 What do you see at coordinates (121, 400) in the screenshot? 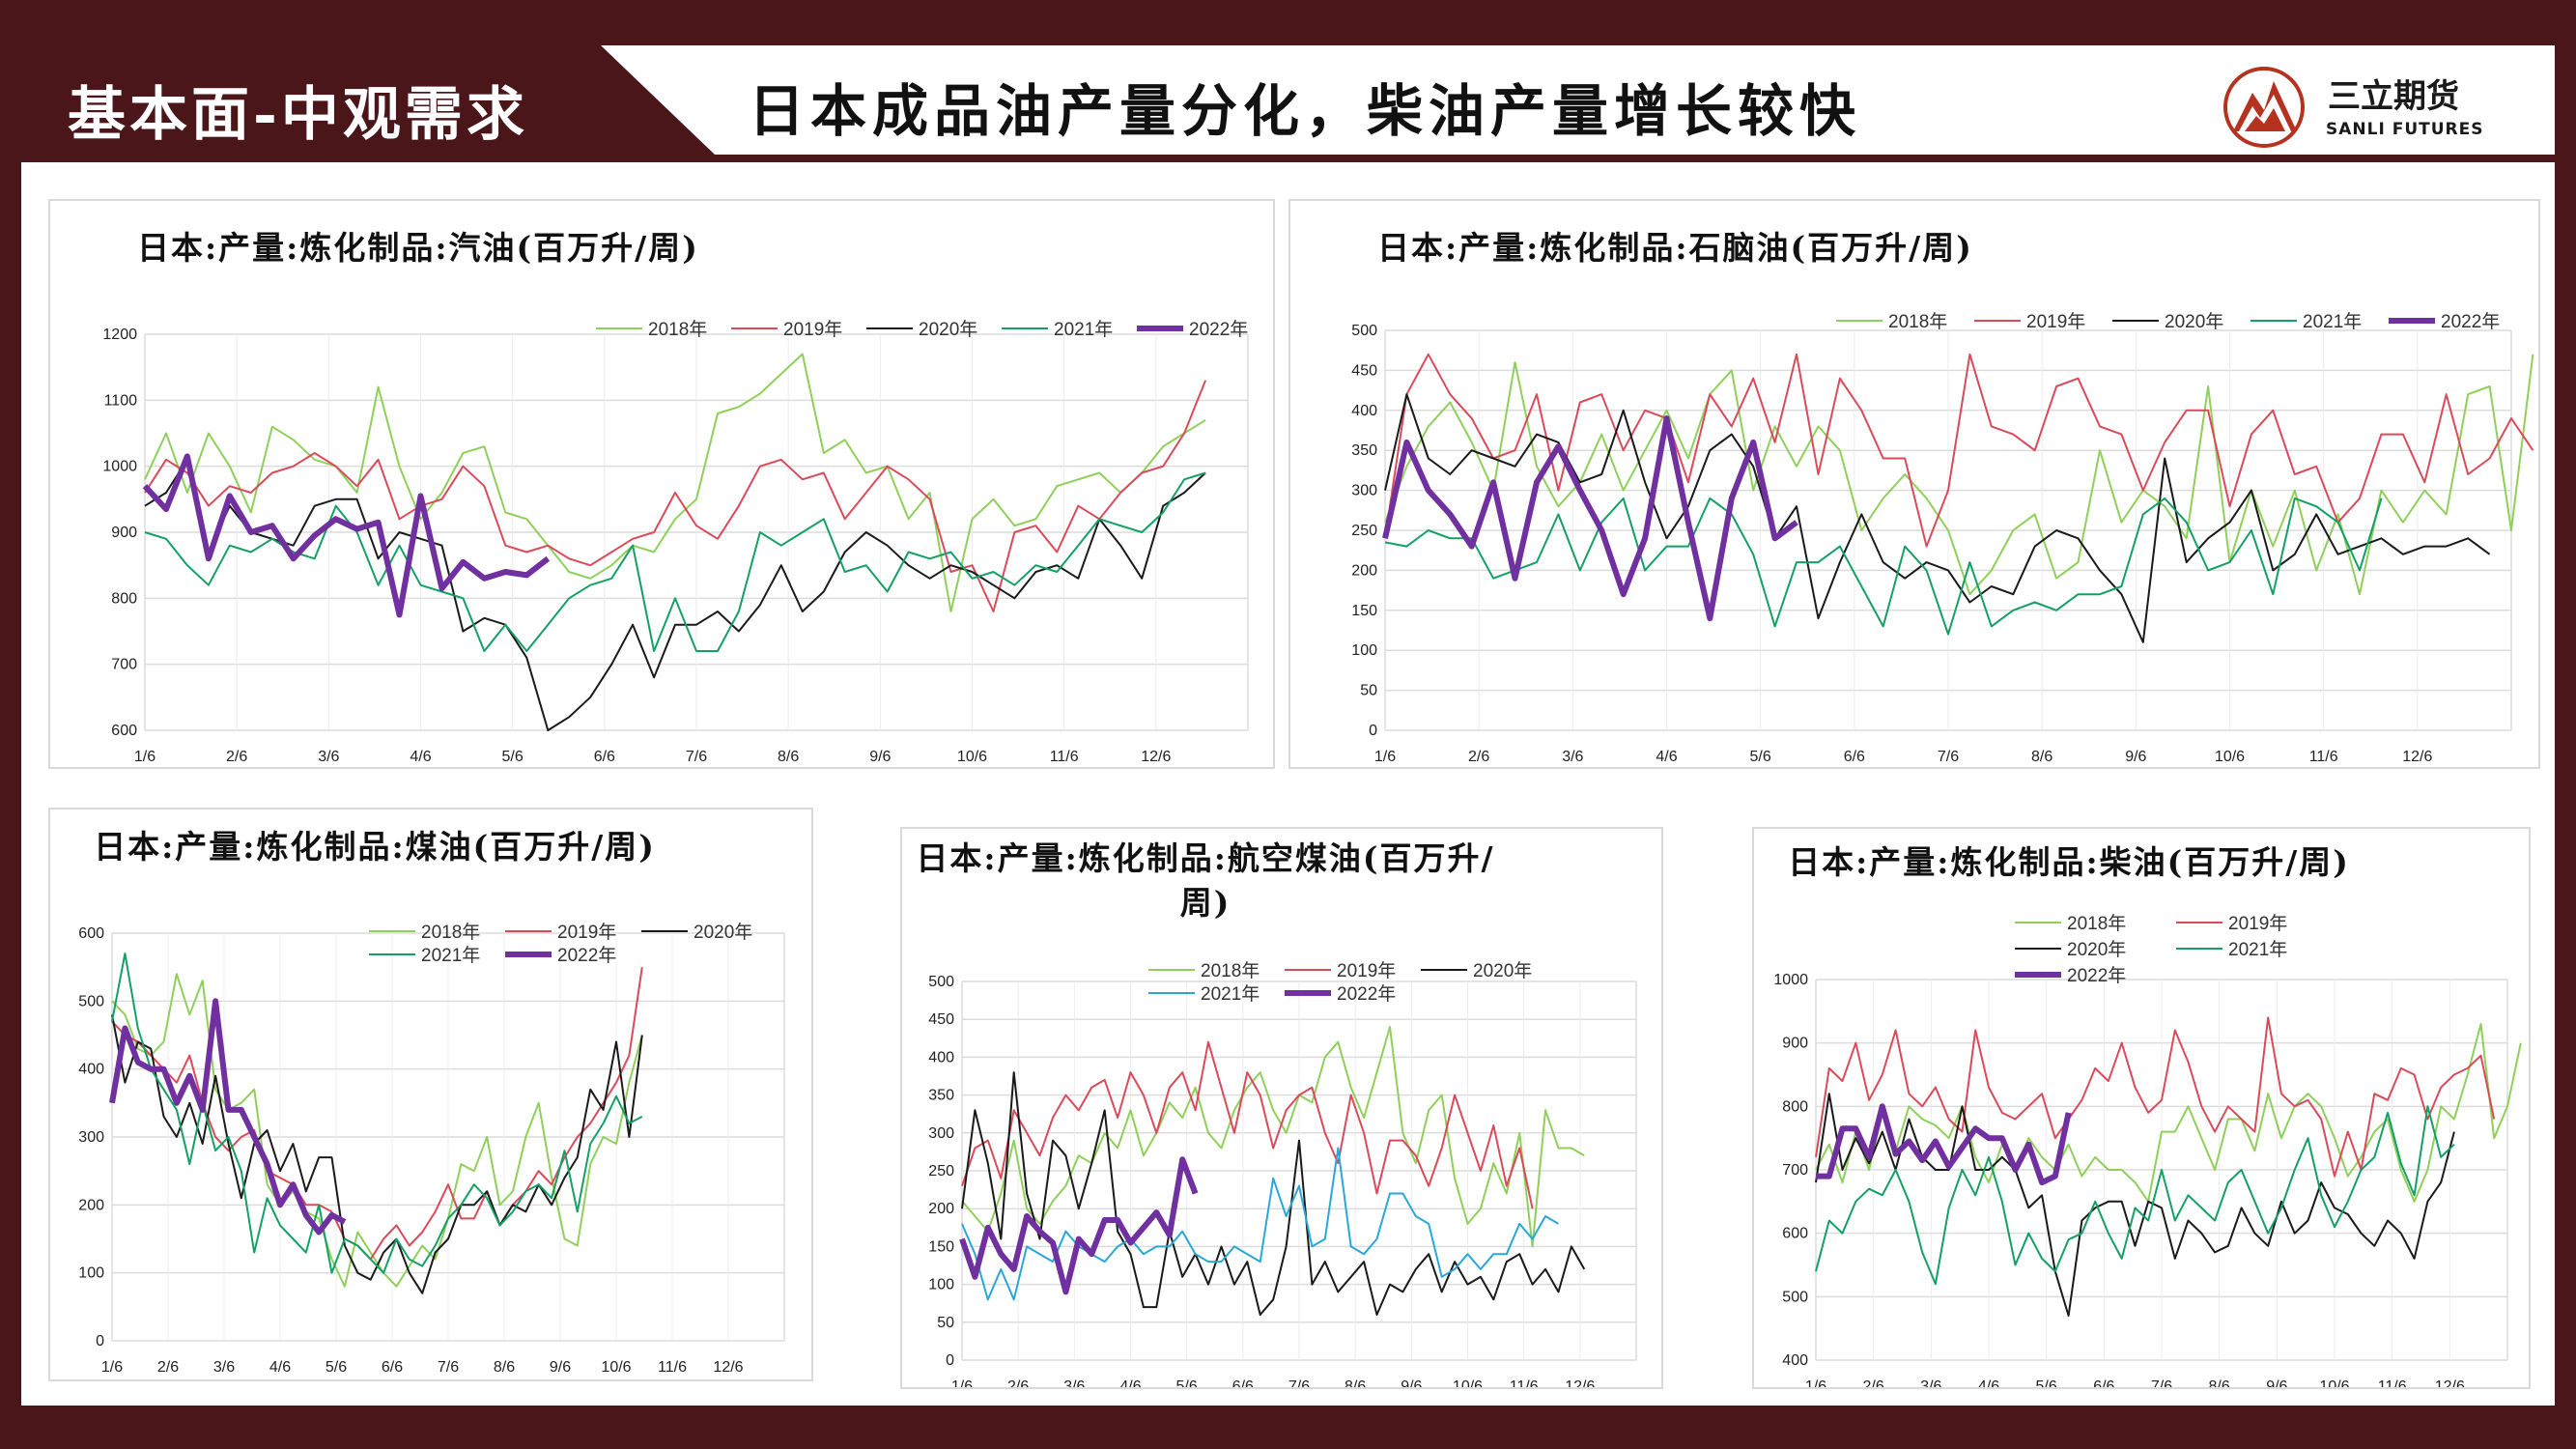
I see `y-tick-label: 1100` at bounding box center [121, 400].